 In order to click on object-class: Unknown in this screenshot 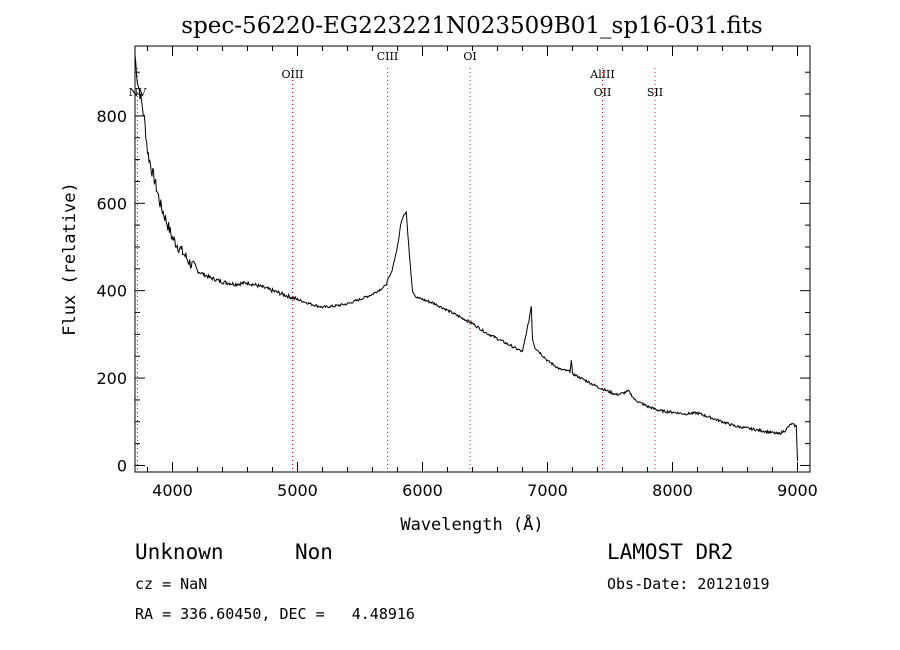, I will do `click(179, 552)`.